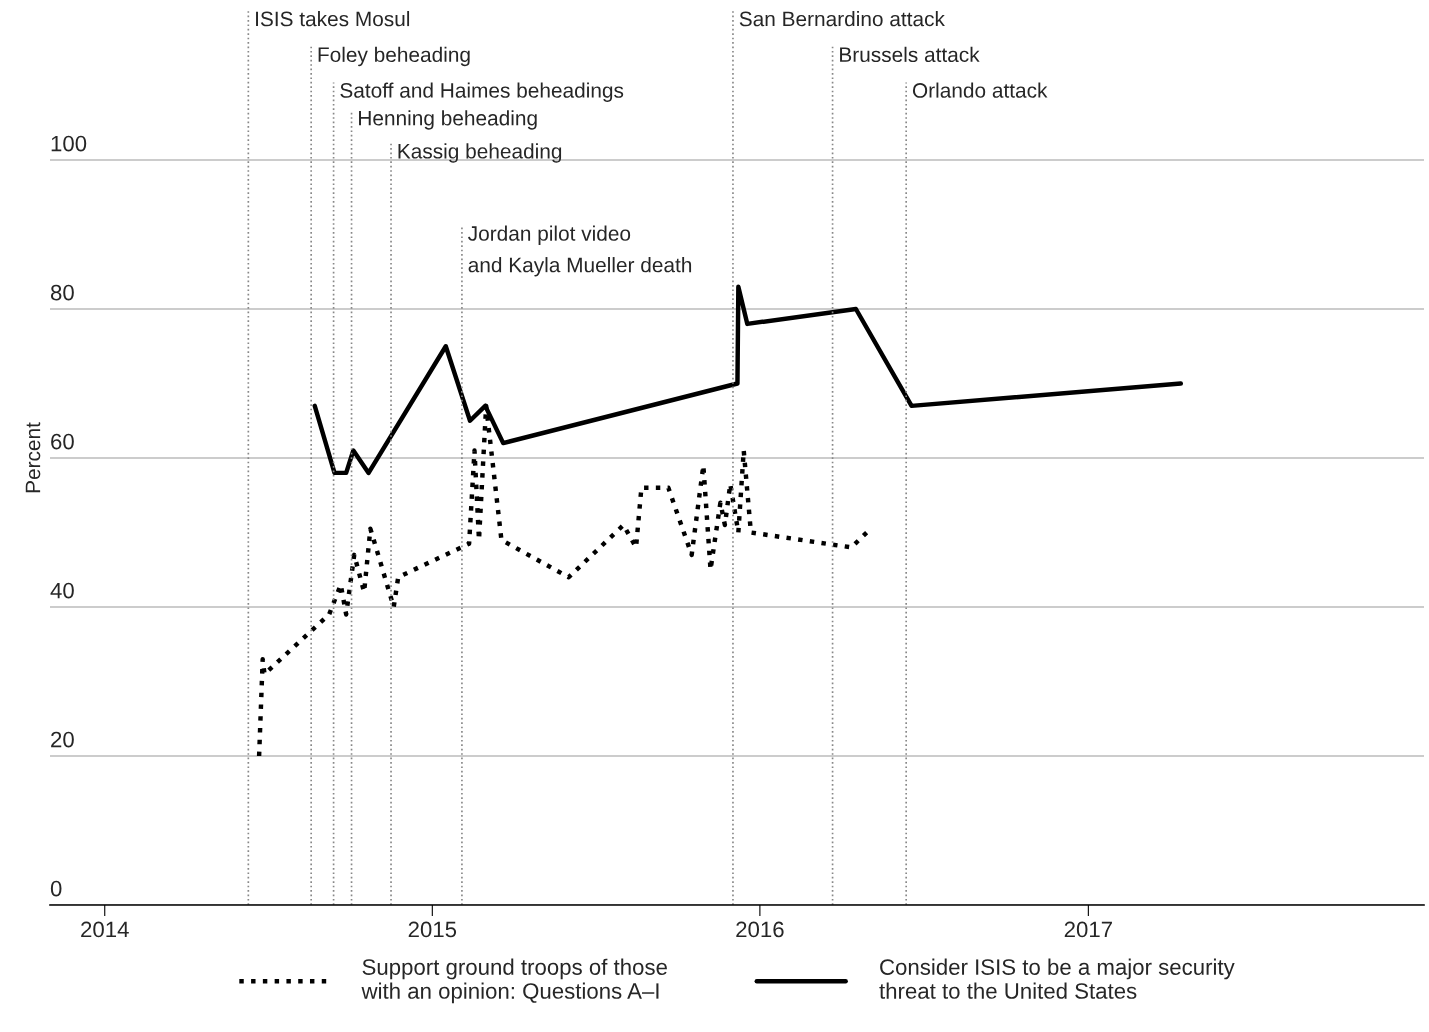 This screenshot has height=1032, width=1429. I want to click on ref-line-label: Orlando attack, so click(980, 90).